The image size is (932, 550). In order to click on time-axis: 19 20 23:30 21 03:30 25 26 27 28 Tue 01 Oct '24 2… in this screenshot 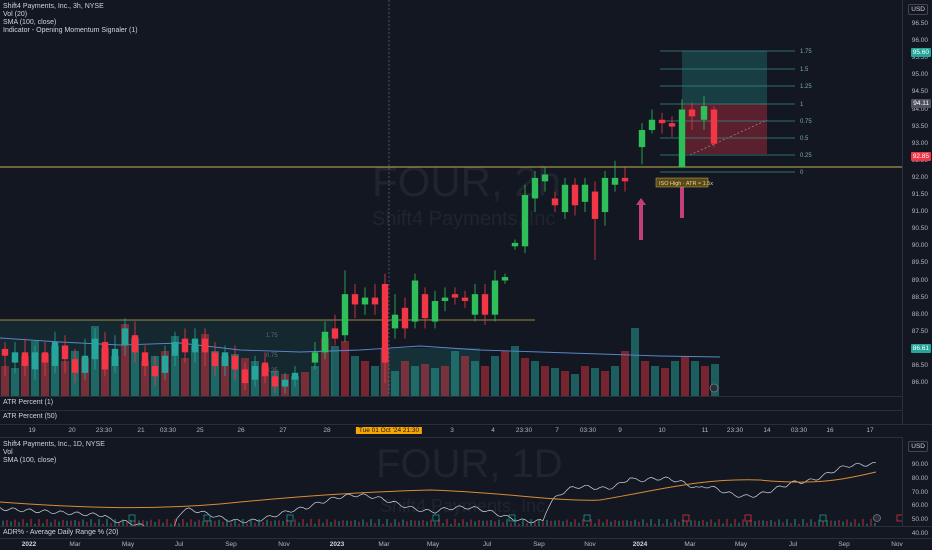, I will do `click(466, 430)`.